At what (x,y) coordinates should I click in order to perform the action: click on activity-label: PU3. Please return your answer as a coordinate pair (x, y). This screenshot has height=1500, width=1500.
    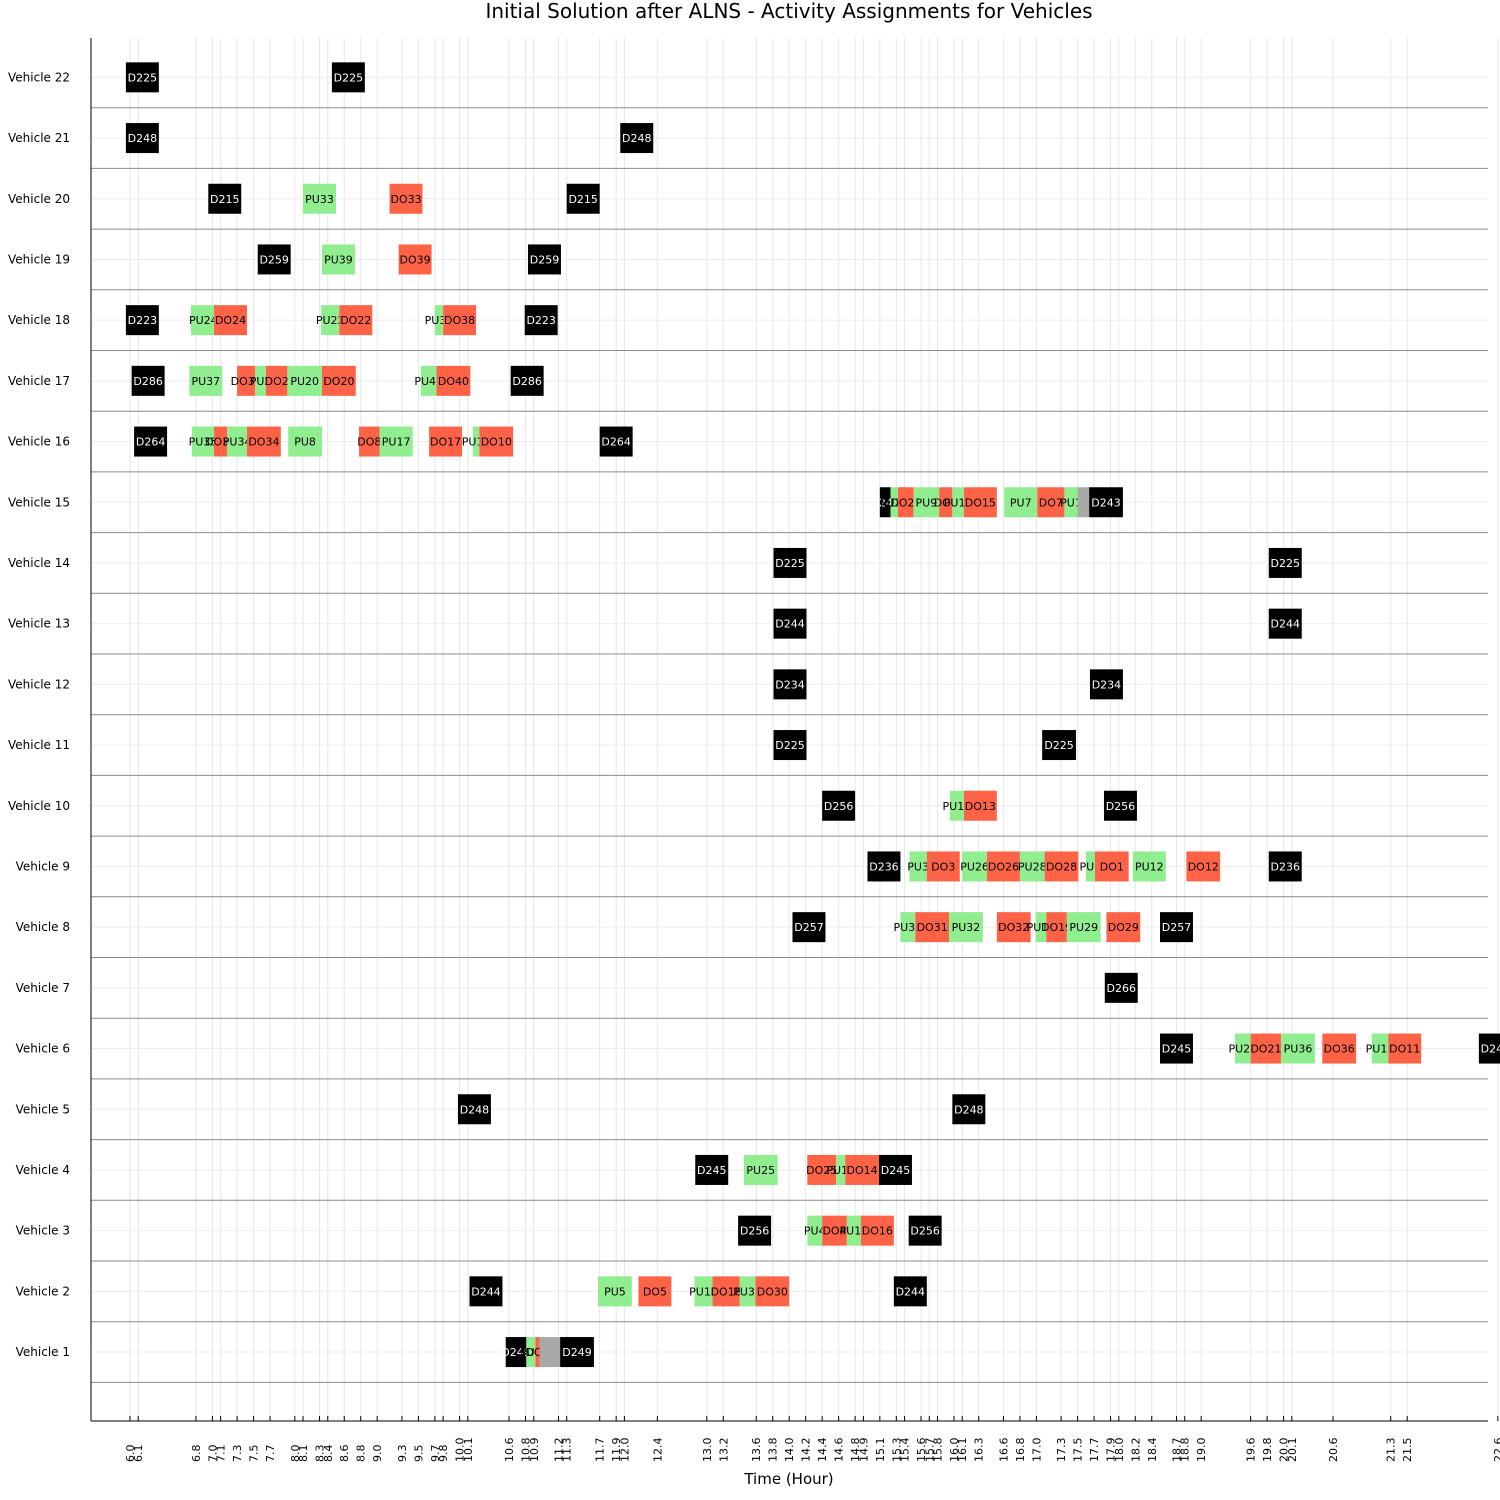
    Looking at the image, I should click on (918, 866).